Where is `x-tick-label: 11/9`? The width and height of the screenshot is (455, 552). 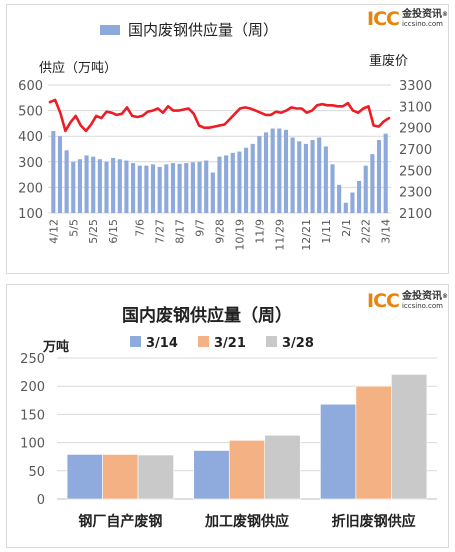
x-tick-label: 11/9 is located at coordinates (259, 231).